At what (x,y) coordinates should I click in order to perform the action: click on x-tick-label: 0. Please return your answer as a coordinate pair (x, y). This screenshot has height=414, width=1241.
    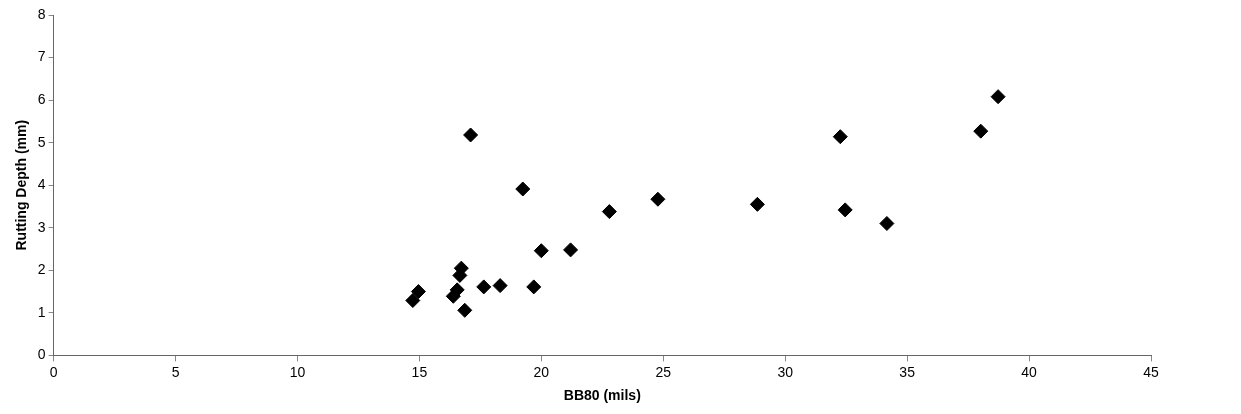
    Looking at the image, I should click on (53, 371).